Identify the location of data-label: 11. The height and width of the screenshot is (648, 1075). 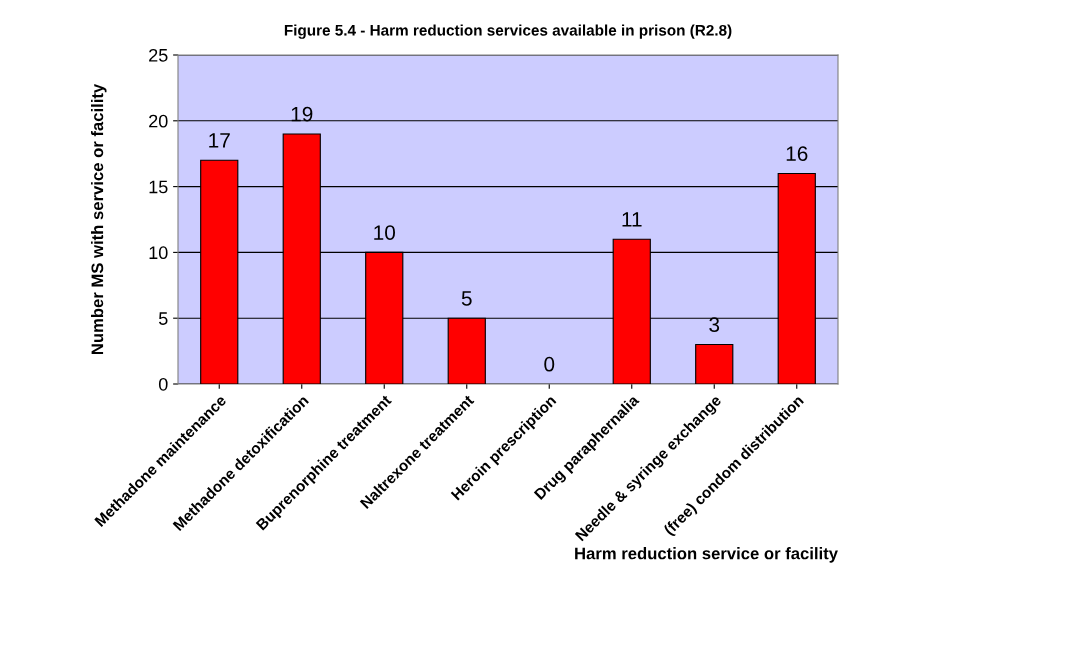
(632, 219).